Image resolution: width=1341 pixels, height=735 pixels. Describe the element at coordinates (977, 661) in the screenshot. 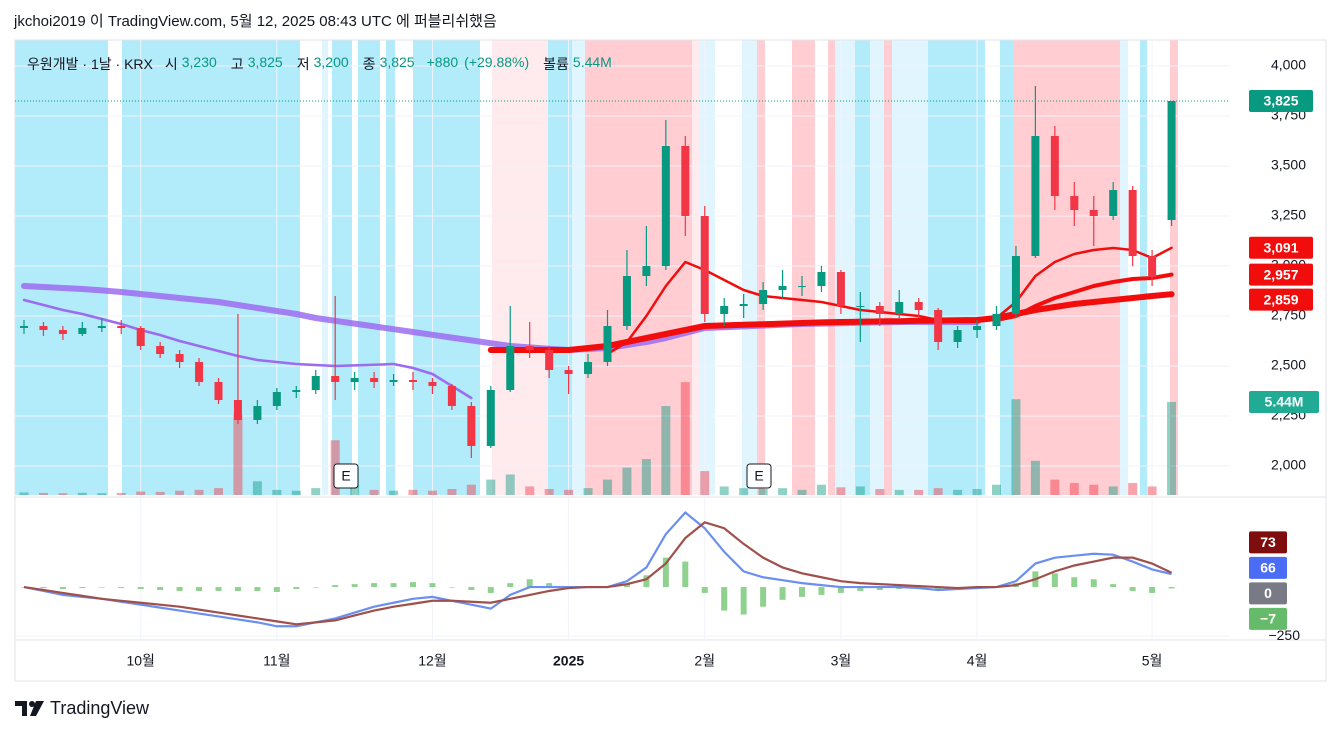

I see `x-tick-label: 4월` at that location.